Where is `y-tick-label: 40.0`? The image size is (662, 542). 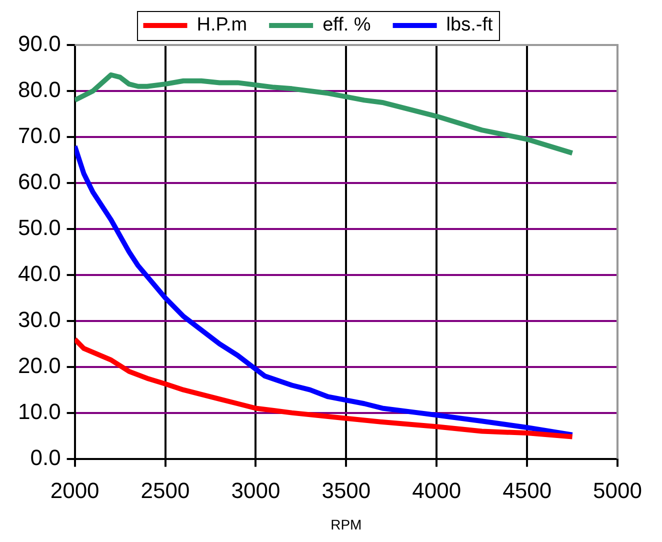
y-tick-label: 40.0 is located at coordinates (39, 273).